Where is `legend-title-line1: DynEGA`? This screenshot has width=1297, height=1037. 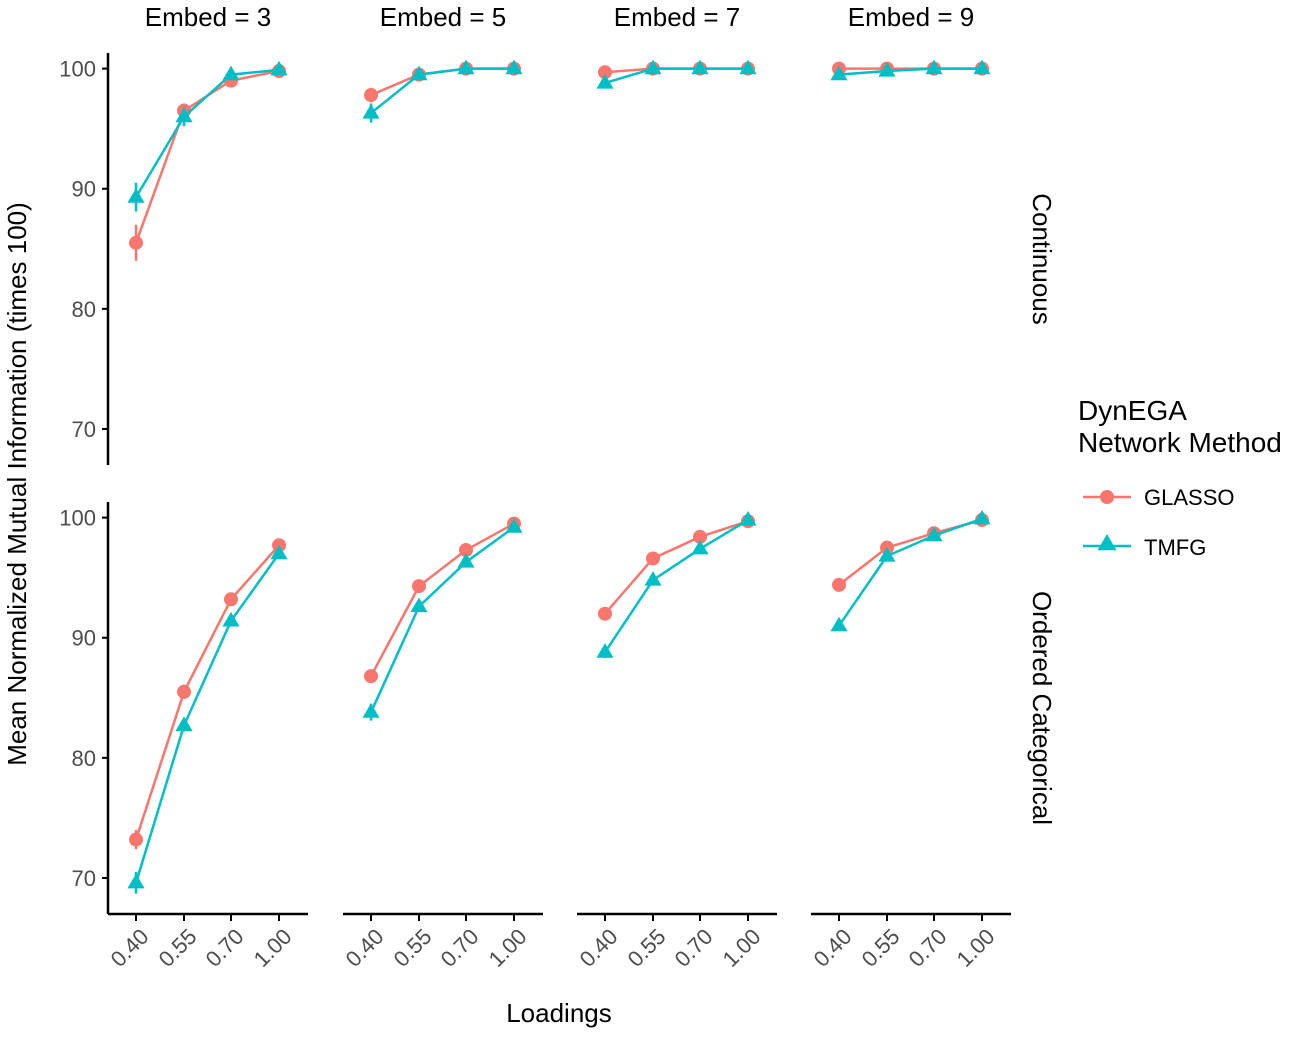
legend-title-line1: DynEGA is located at coordinates (1132, 410).